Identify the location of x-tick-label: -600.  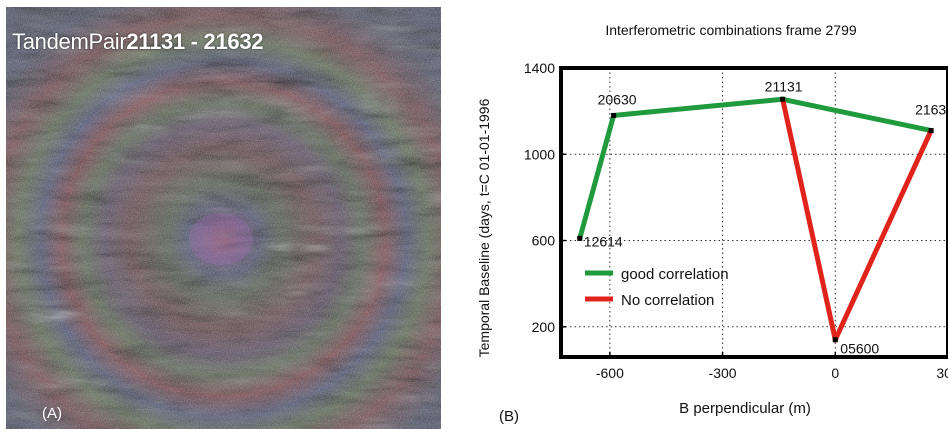
(610, 373).